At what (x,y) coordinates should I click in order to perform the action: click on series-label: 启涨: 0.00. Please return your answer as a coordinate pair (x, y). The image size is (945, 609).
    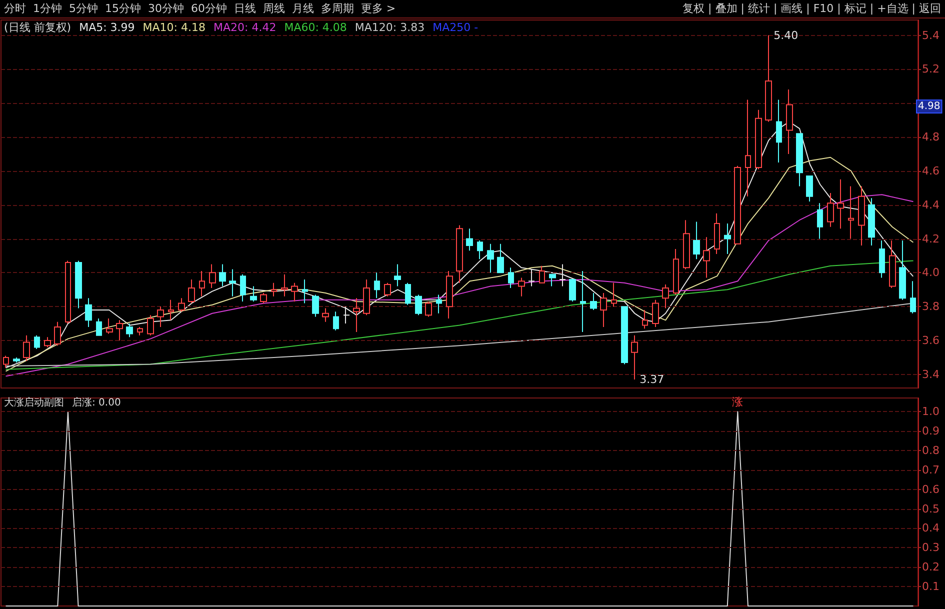
    Looking at the image, I should click on (96, 402).